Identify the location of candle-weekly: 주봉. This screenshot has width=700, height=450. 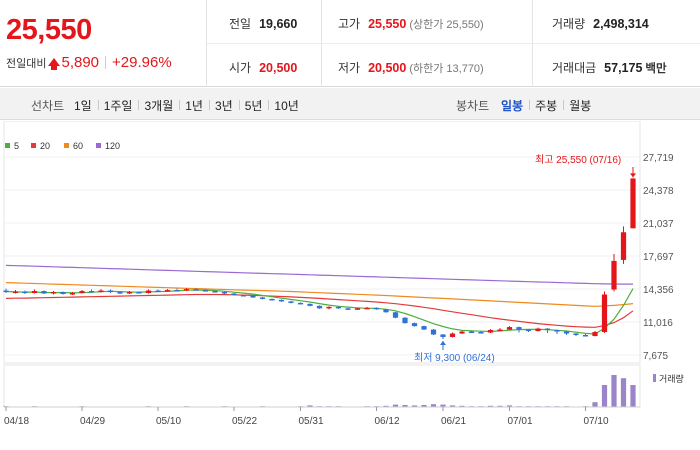
(546, 105).